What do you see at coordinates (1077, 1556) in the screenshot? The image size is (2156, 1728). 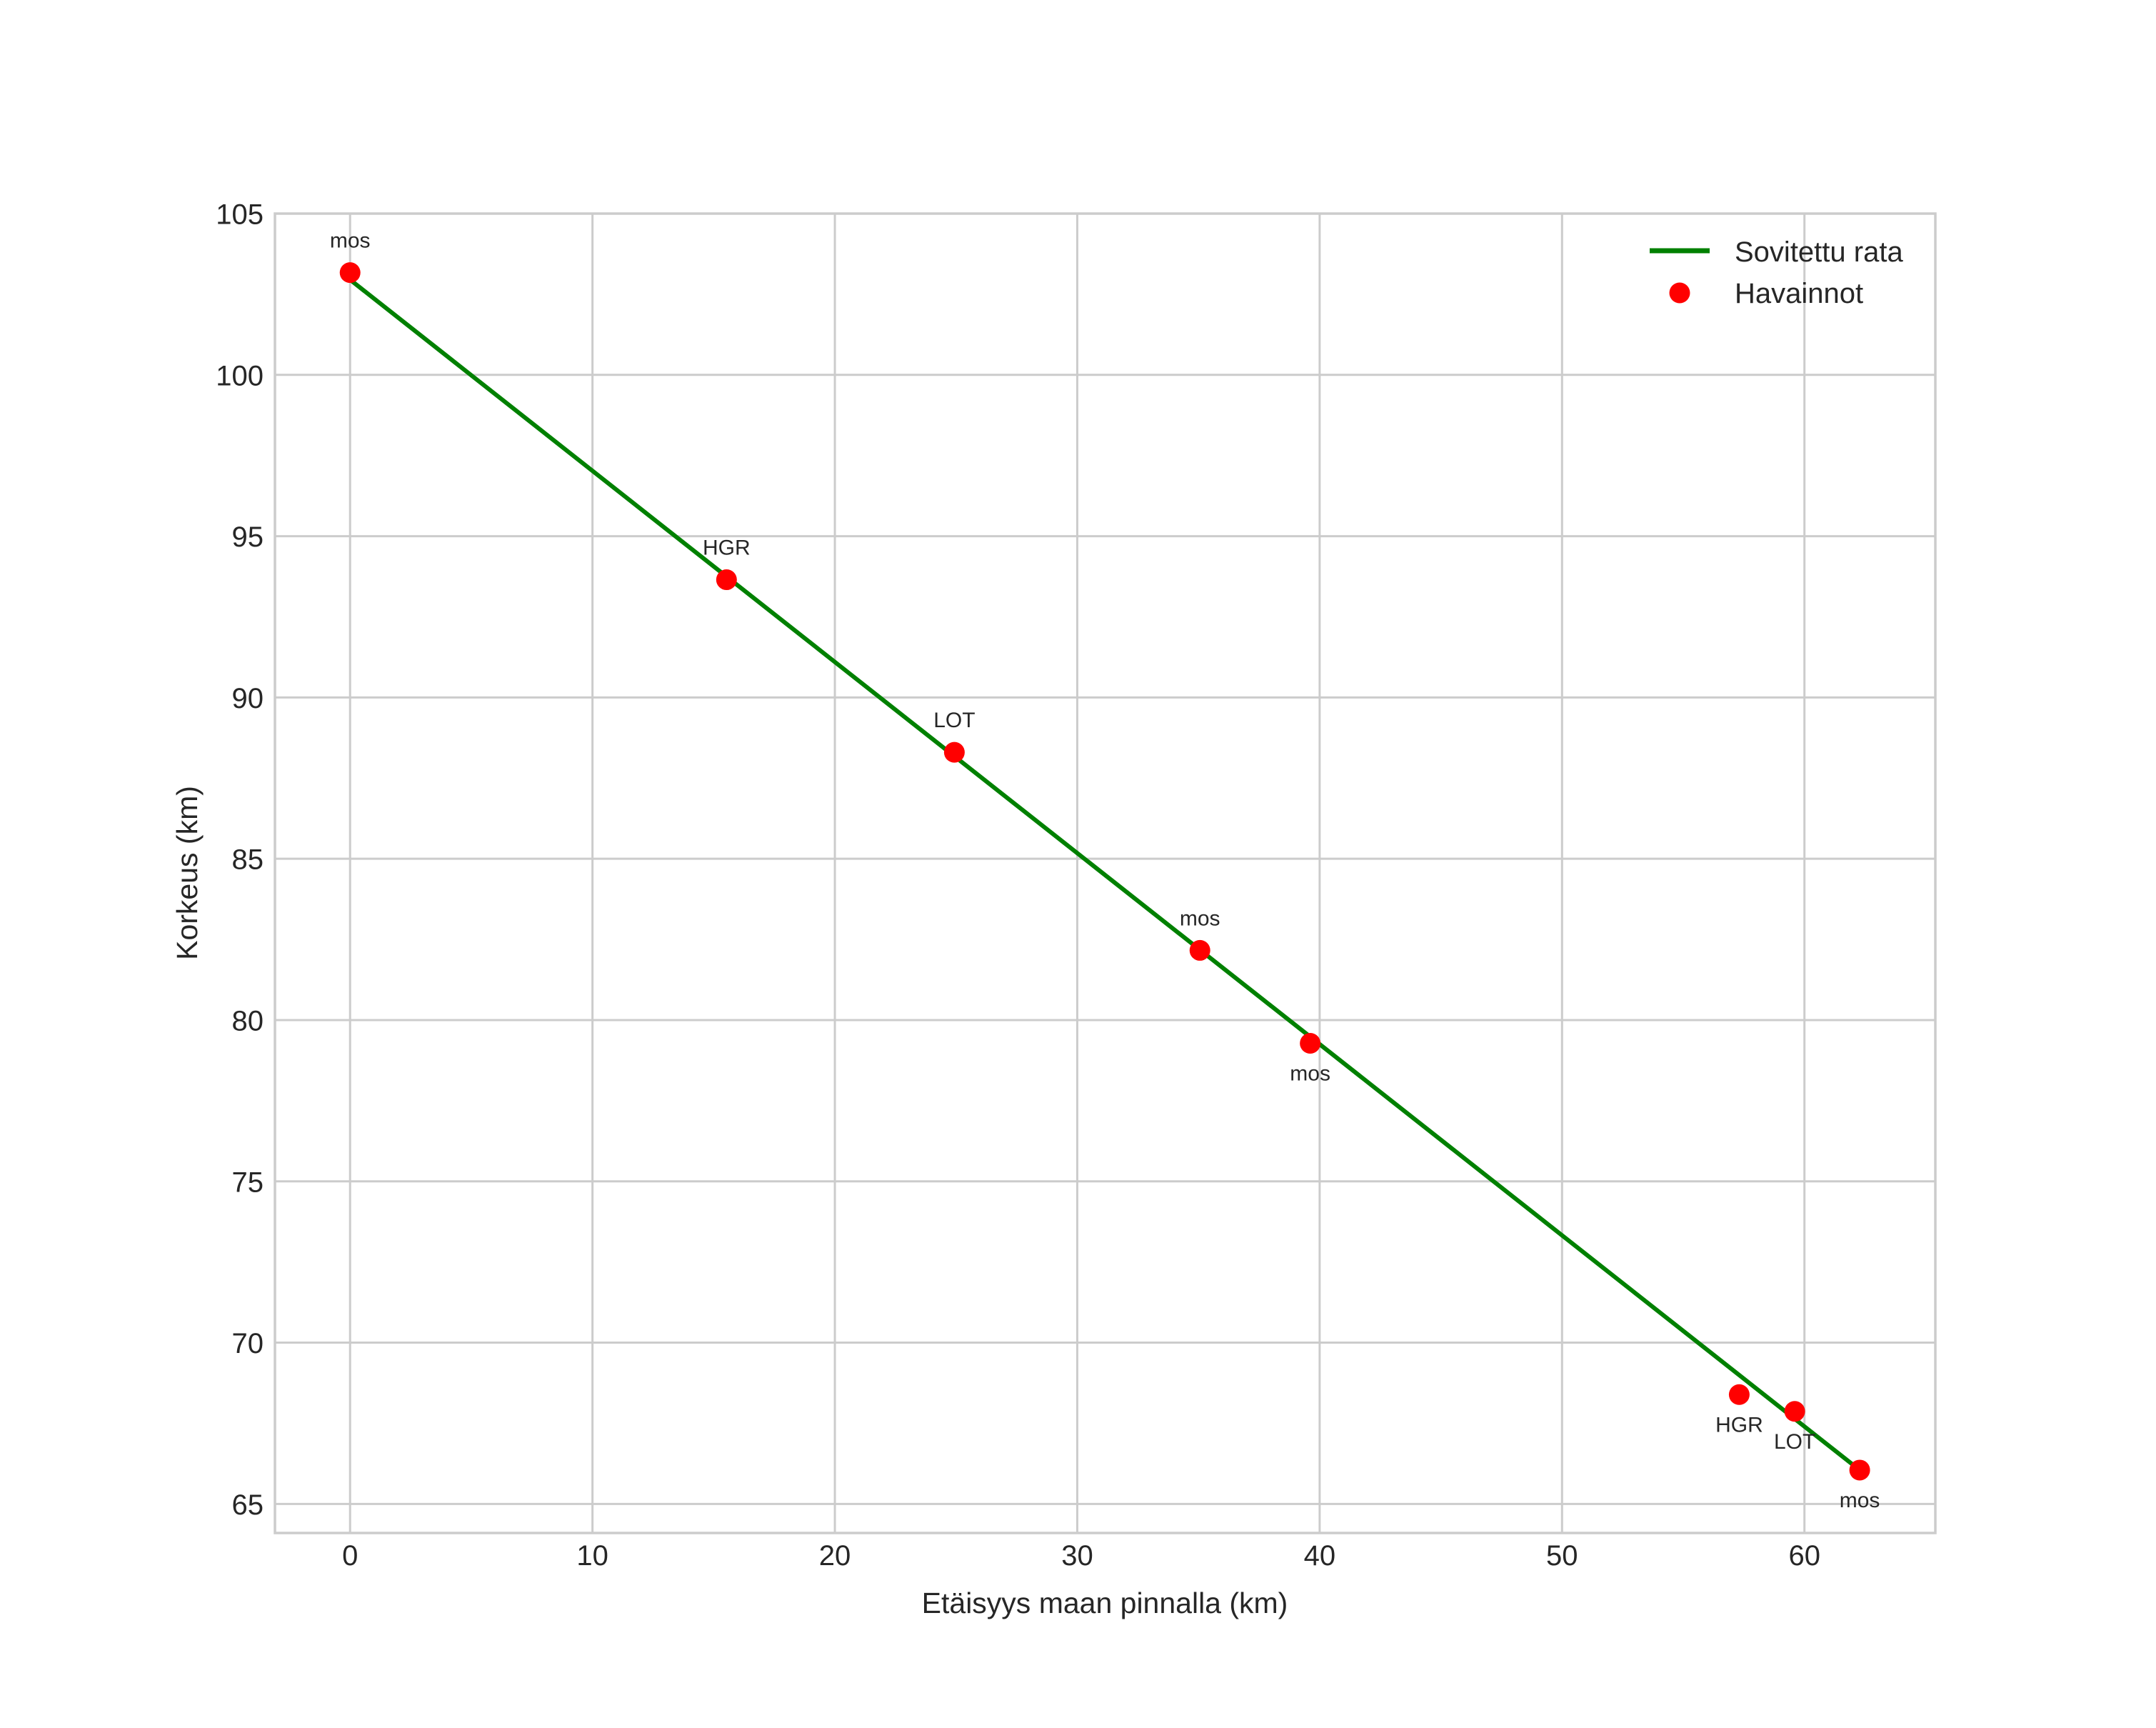 I see `x-tick-label: 30` at bounding box center [1077, 1556].